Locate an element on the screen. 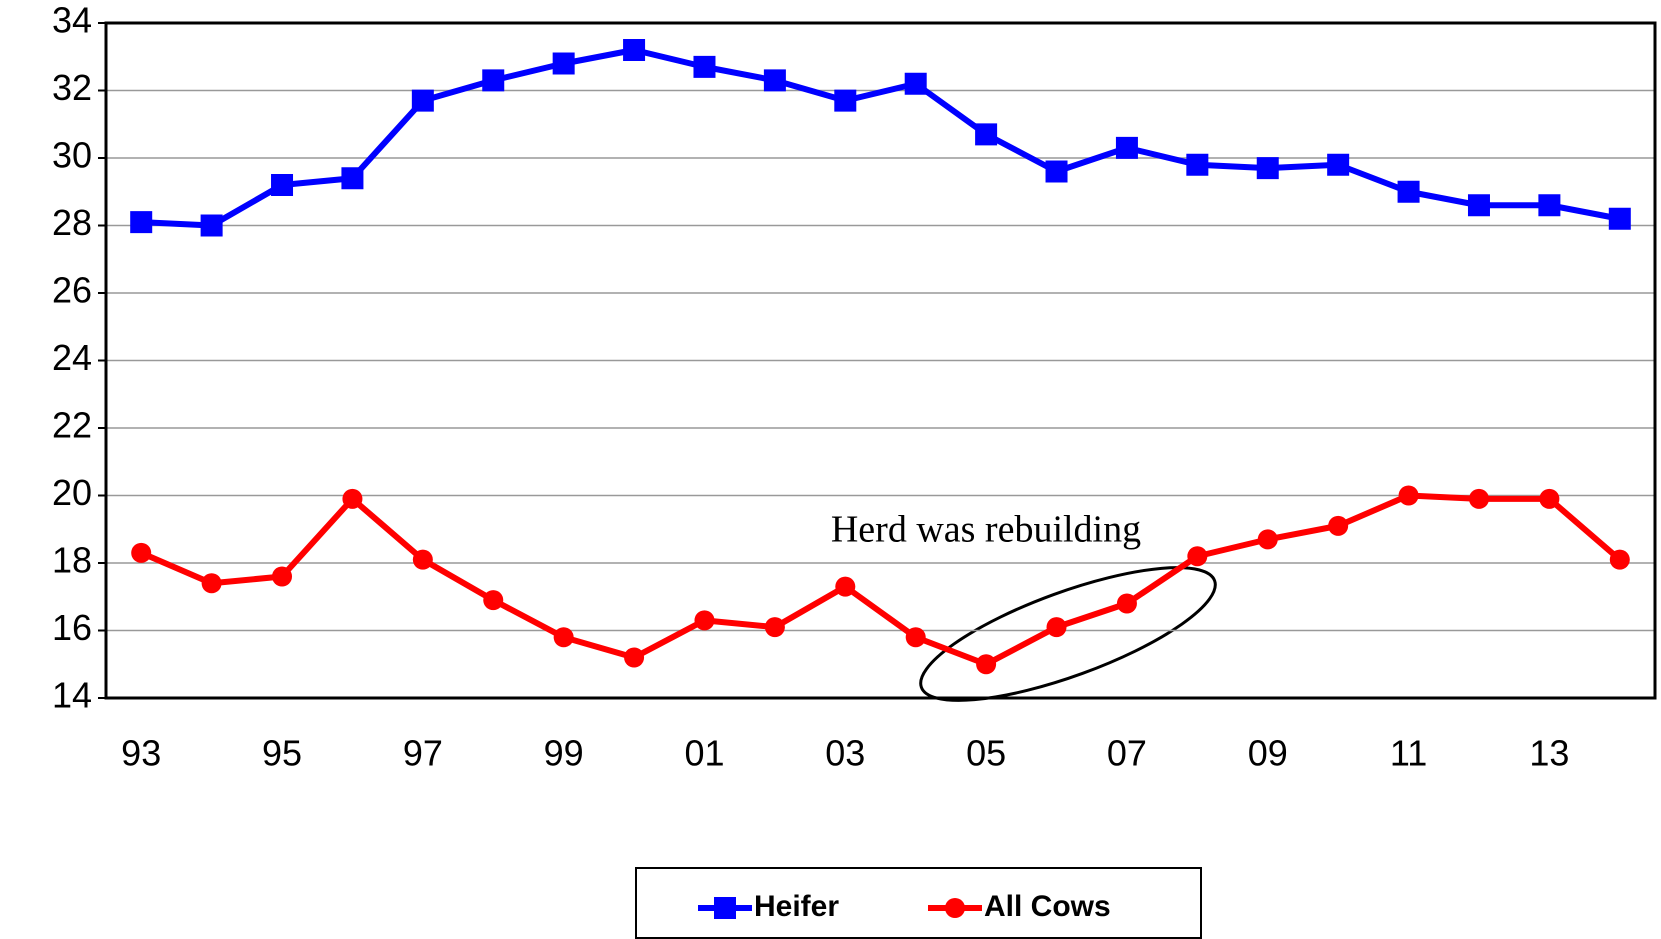 This screenshot has height=939, width=1661. y-tick-label: 22 is located at coordinates (72, 425).